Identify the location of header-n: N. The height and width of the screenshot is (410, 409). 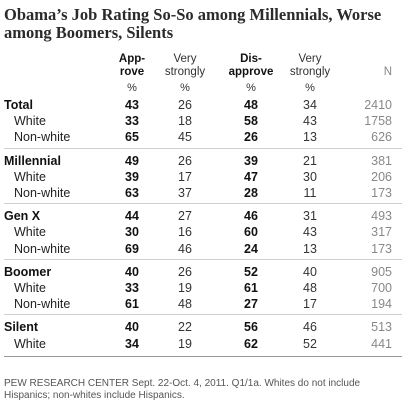
(387, 72).